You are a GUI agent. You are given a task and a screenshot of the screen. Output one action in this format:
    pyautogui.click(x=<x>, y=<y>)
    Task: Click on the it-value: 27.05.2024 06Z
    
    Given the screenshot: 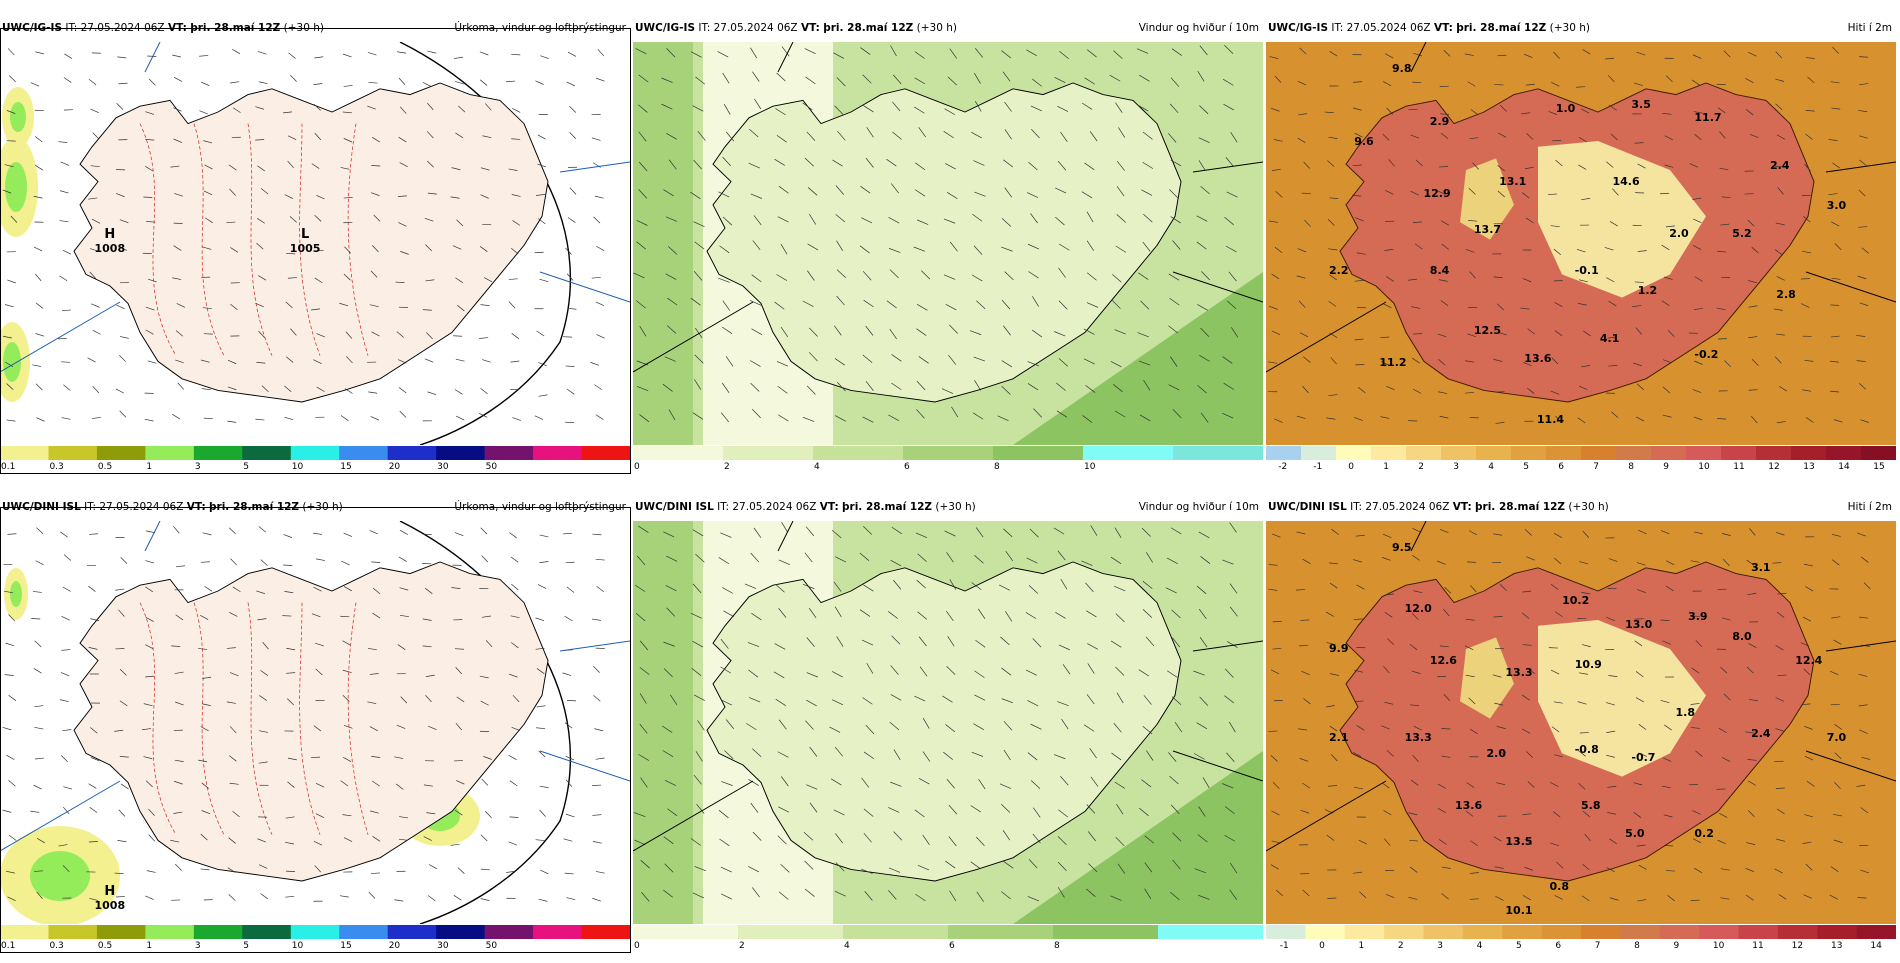 What is the action you would take?
    pyautogui.click(x=123, y=28)
    